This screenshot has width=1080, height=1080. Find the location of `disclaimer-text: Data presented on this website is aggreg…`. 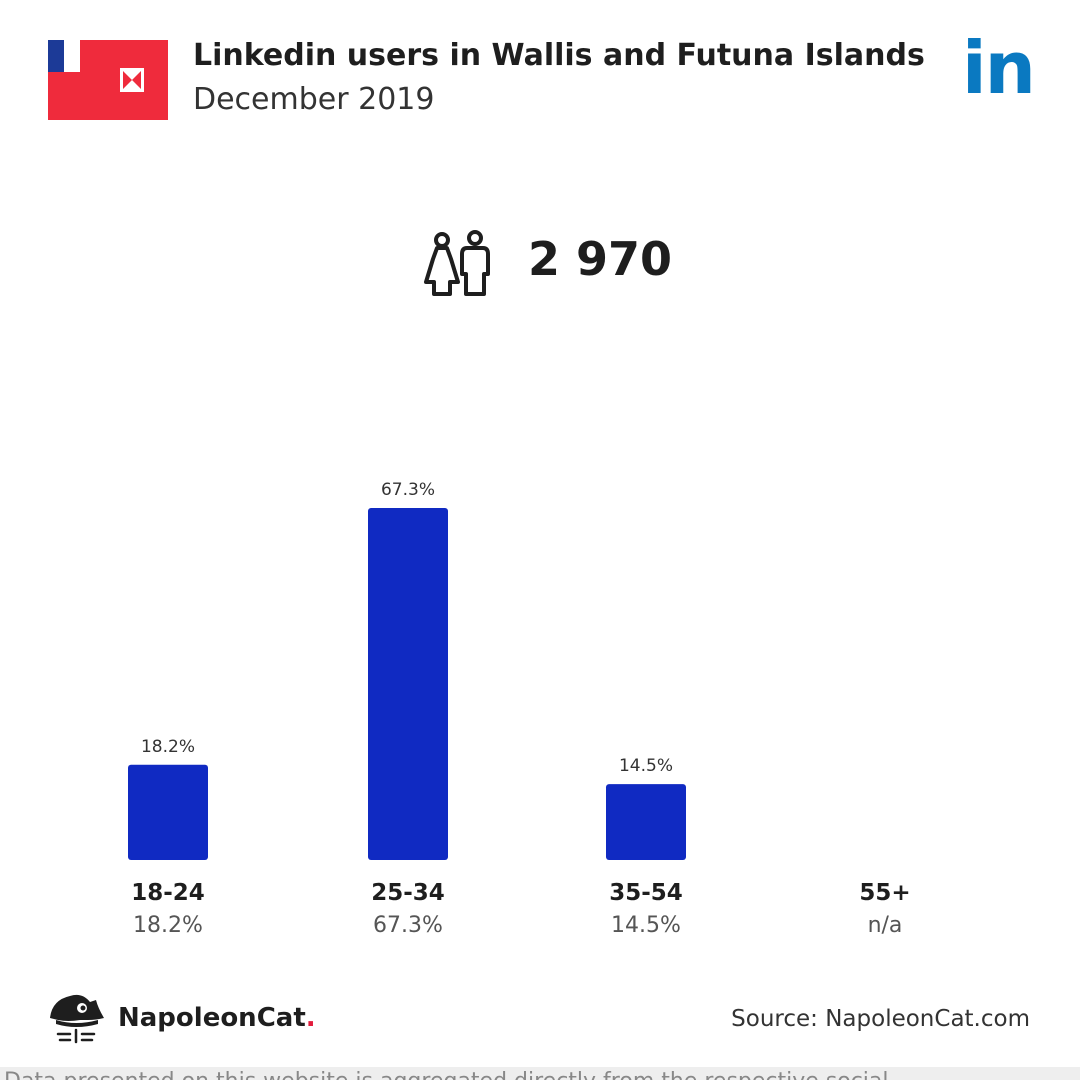

disclaimer-text: Data presented on this website is aggreg… is located at coordinates (446, 1074).